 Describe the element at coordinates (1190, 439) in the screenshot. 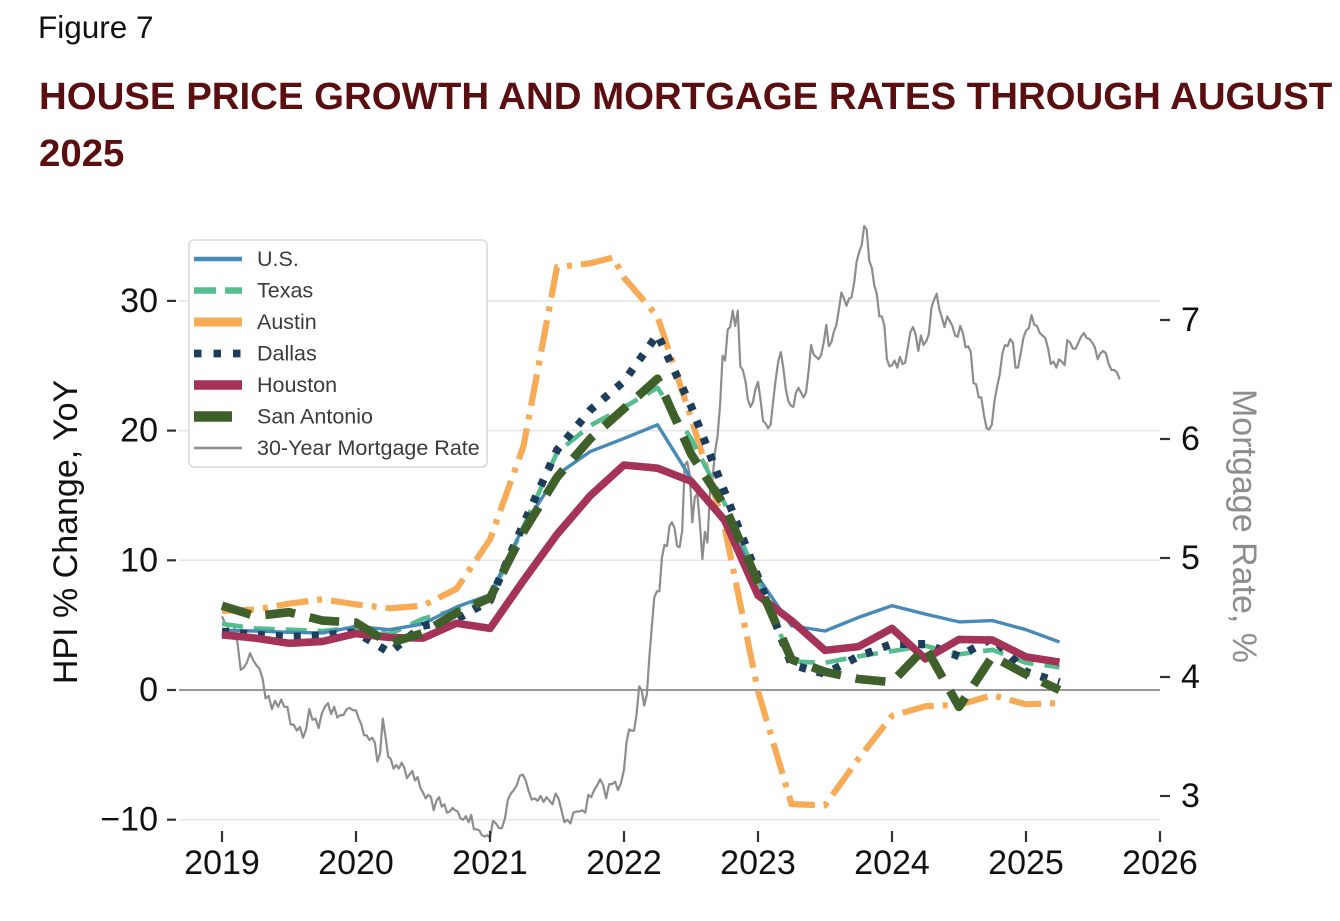

I see `svg-text: 6` at that location.